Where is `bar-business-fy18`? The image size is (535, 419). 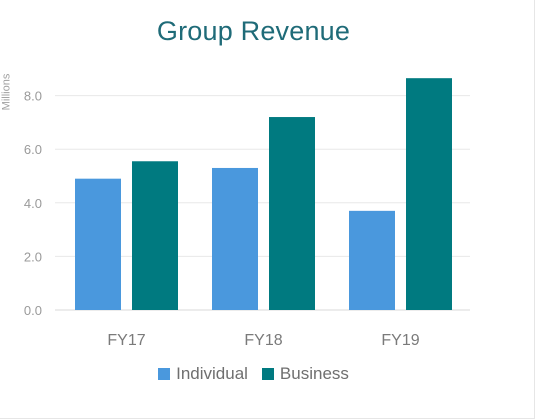
bar-business-fy18 is located at coordinates (292, 213).